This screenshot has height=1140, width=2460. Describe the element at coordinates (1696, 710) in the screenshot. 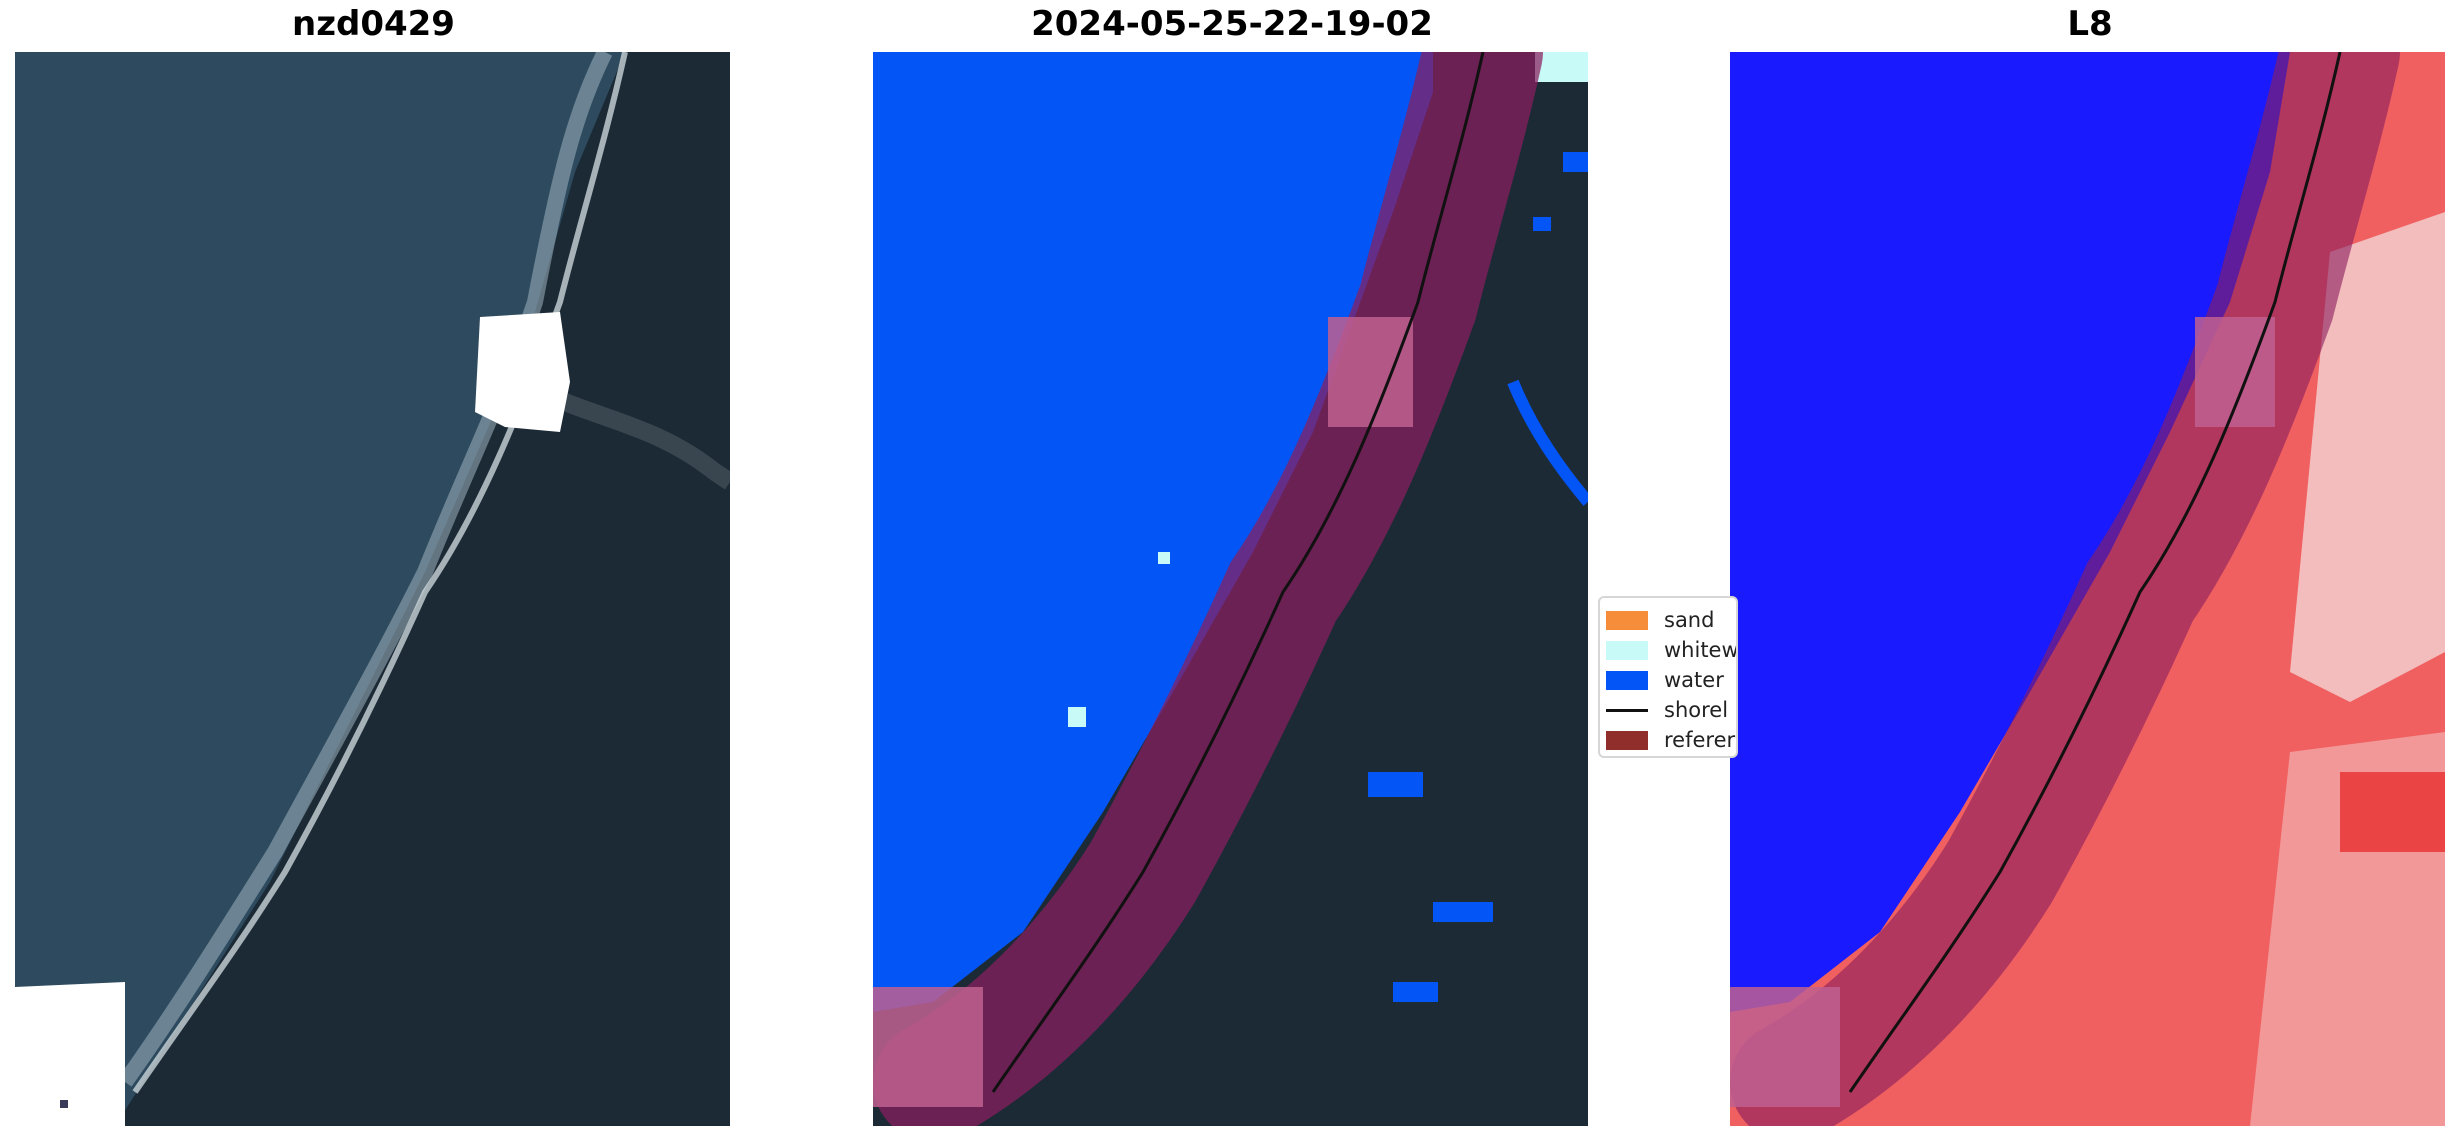

I see `legend-label: shorel` at that location.